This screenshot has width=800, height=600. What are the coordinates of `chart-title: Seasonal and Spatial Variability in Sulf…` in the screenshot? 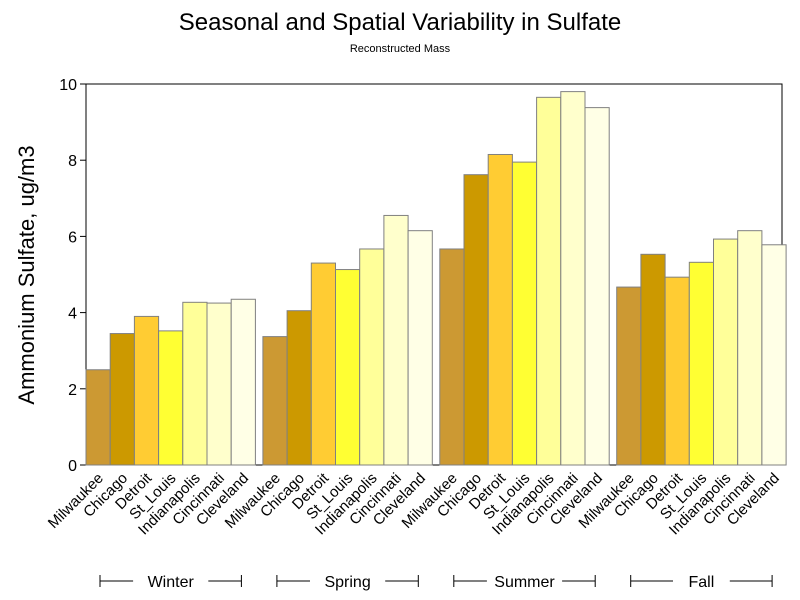 It's located at (400, 22).